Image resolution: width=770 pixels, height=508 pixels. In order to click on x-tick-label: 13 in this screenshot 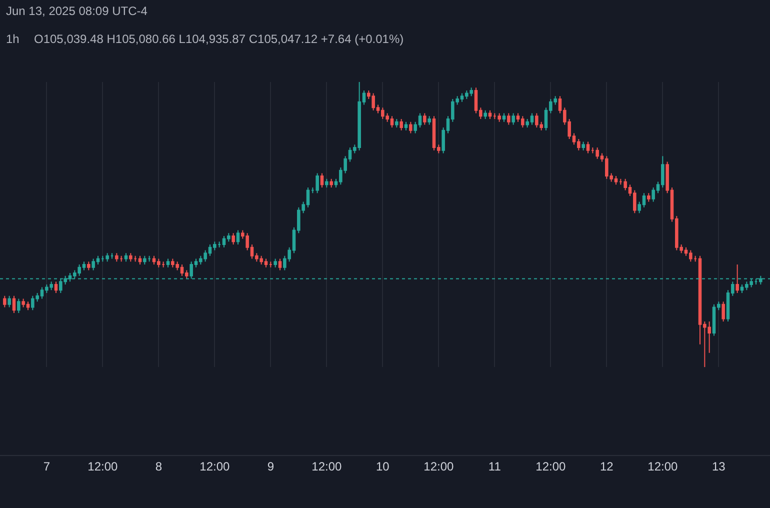, I will do `click(719, 466)`.